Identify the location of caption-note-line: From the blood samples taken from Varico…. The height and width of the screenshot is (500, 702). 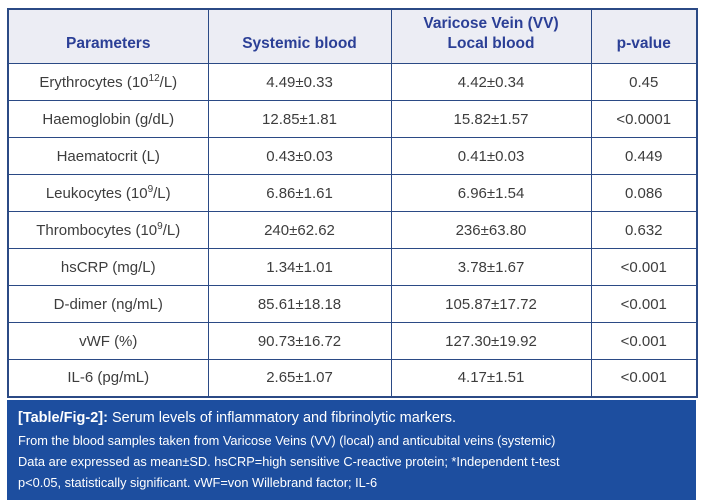
(287, 440).